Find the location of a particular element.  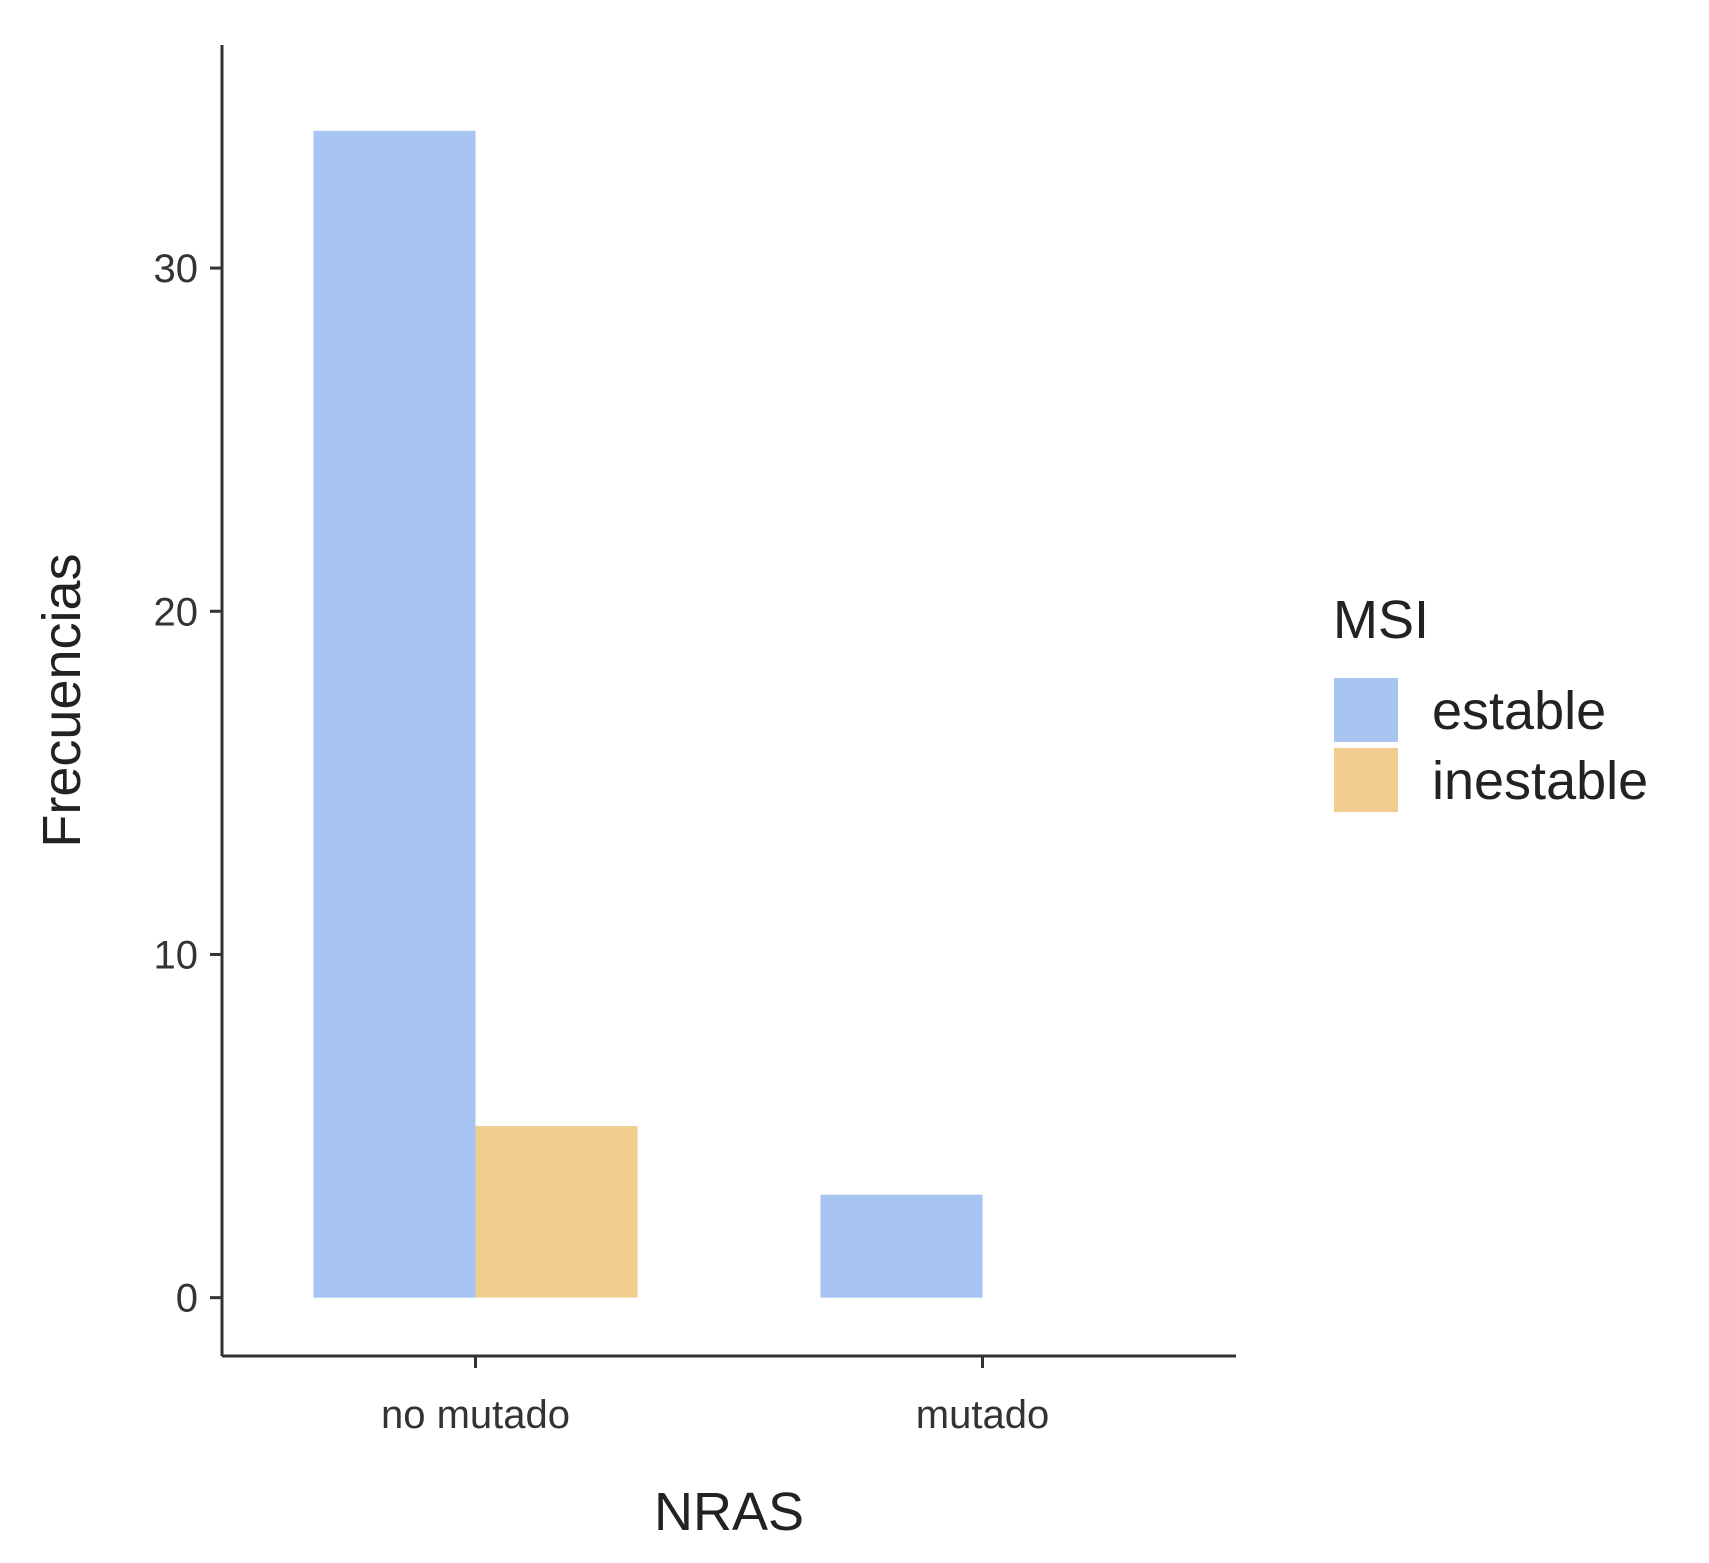

bar-estable-no-mutado is located at coordinates (394, 714).